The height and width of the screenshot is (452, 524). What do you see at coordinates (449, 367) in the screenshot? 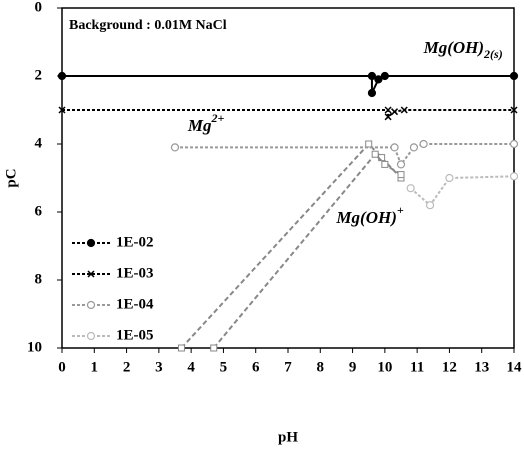
I see `x-tick-label: 12` at bounding box center [449, 367].